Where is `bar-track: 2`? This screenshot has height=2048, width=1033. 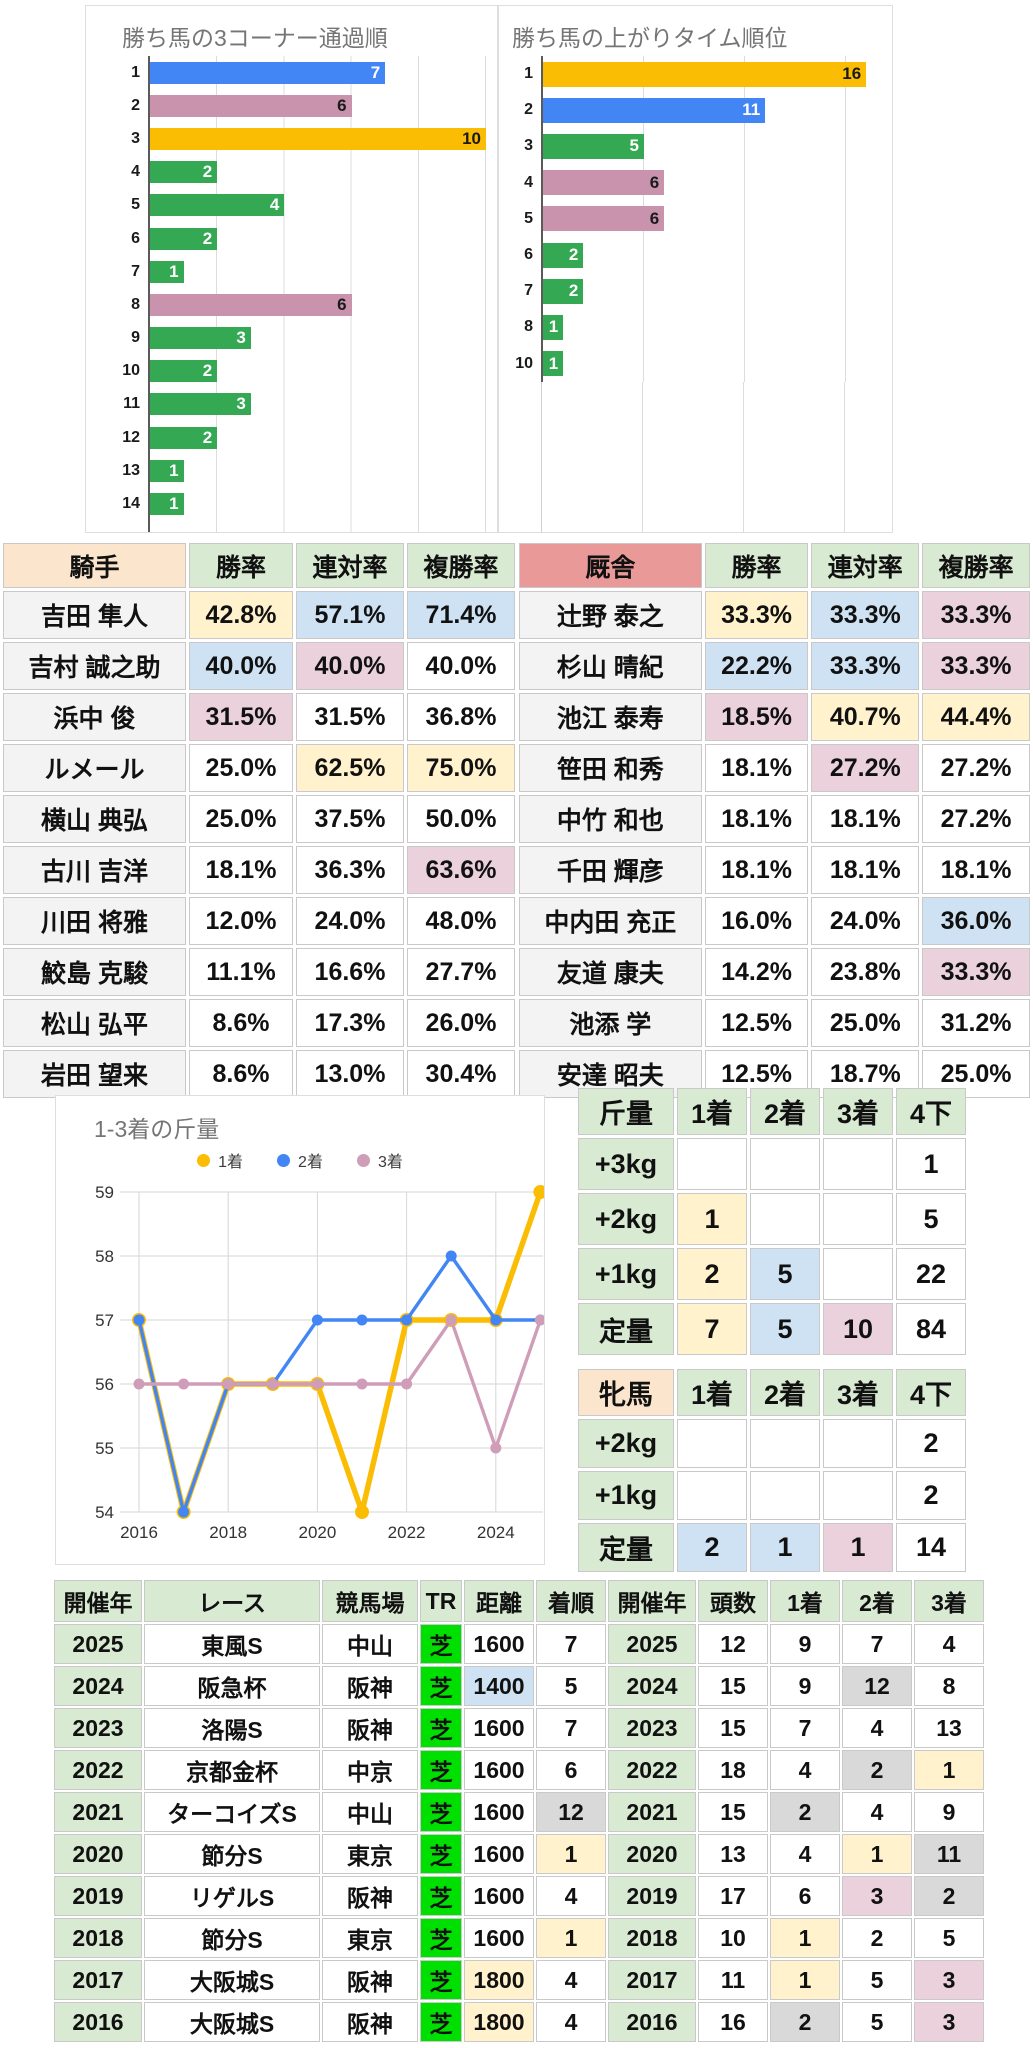 bar-track: 2 is located at coordinates (322, 371).